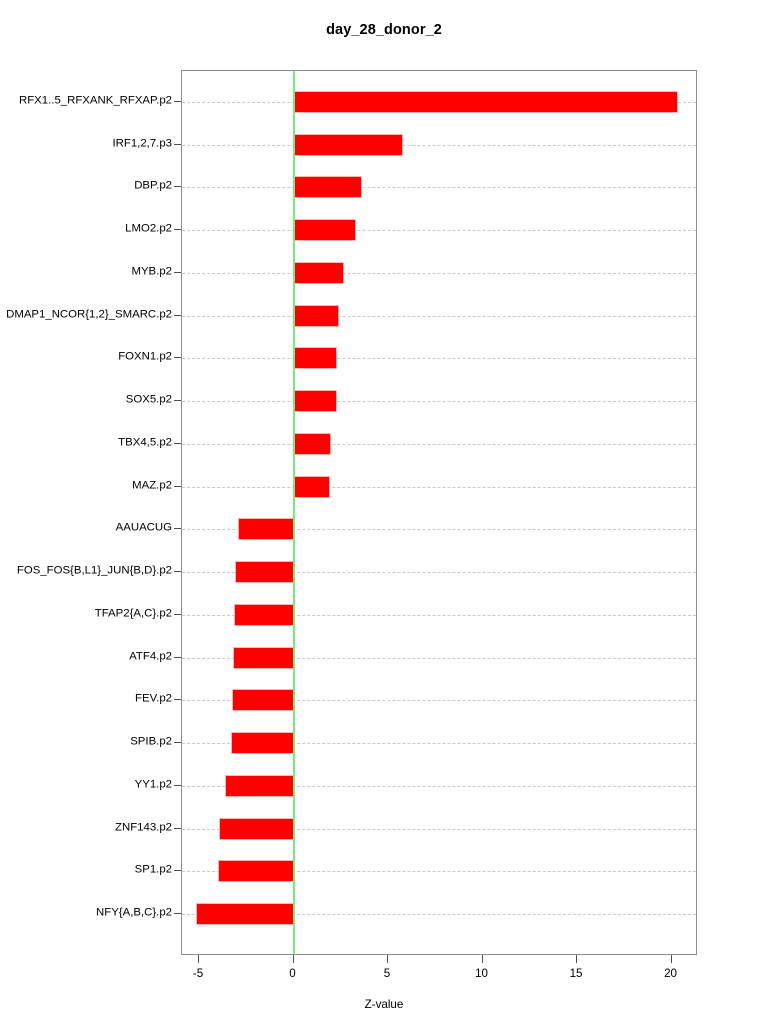  I want to click on chart-title: day_28_donor_2, so click(384, 30).